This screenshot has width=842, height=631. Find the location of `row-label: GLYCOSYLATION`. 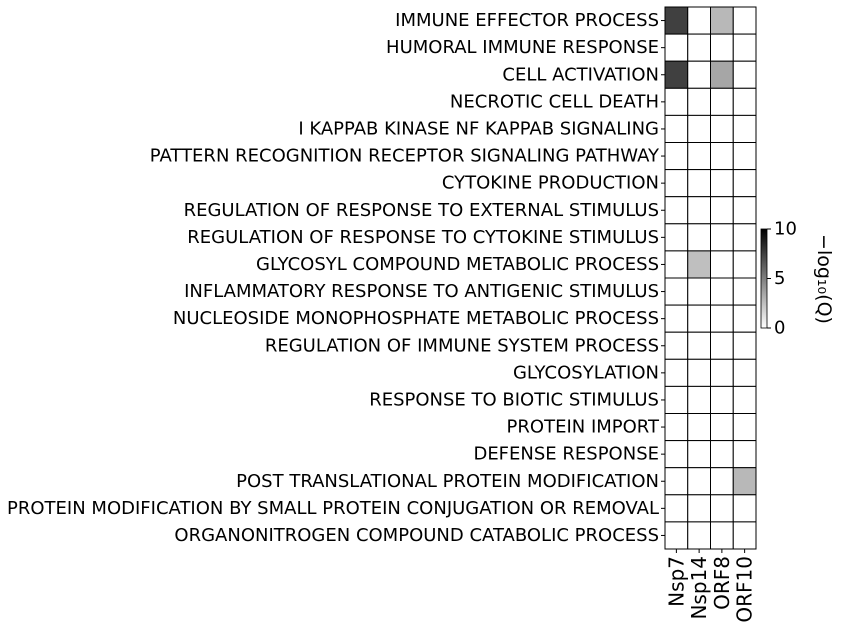

row-label: GLYCOSYLATION is located at coordinates (586, 372).